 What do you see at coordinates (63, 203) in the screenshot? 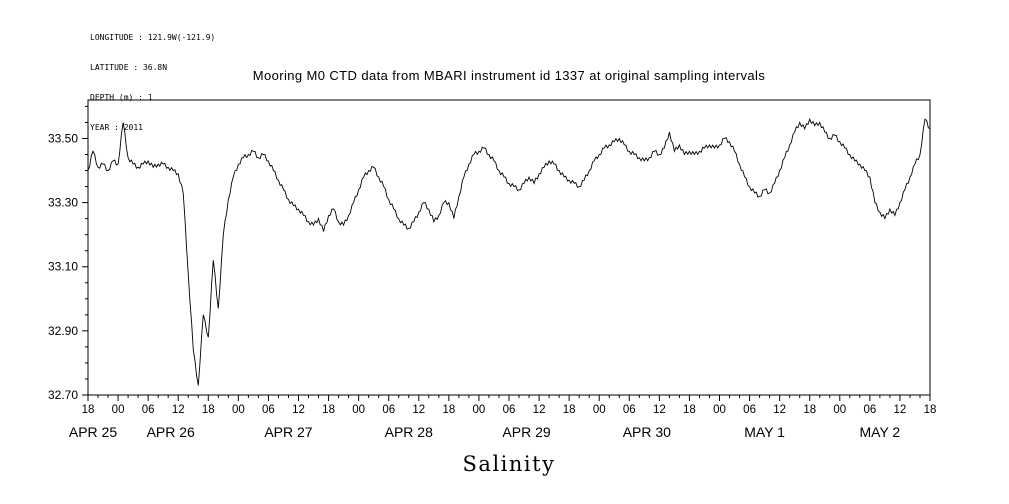
I see `svg-text: 33.30` at bounding box center [63, 203].